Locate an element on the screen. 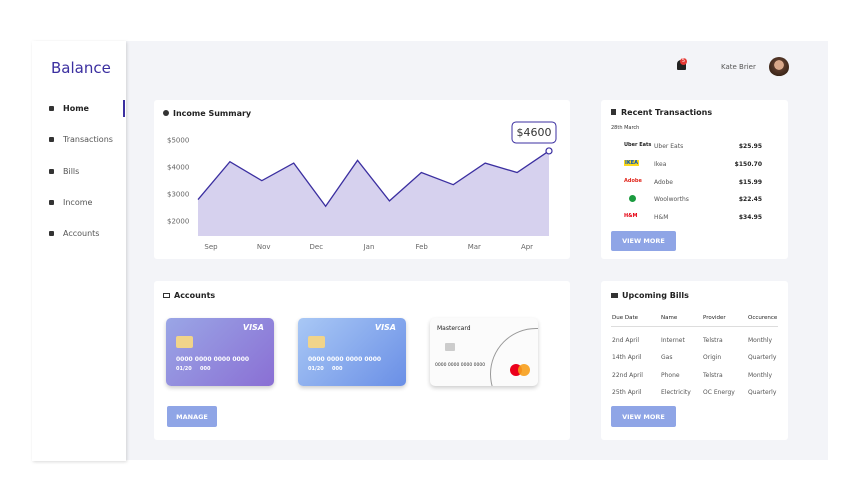  mc-logo is located at coordinates (524, 370).